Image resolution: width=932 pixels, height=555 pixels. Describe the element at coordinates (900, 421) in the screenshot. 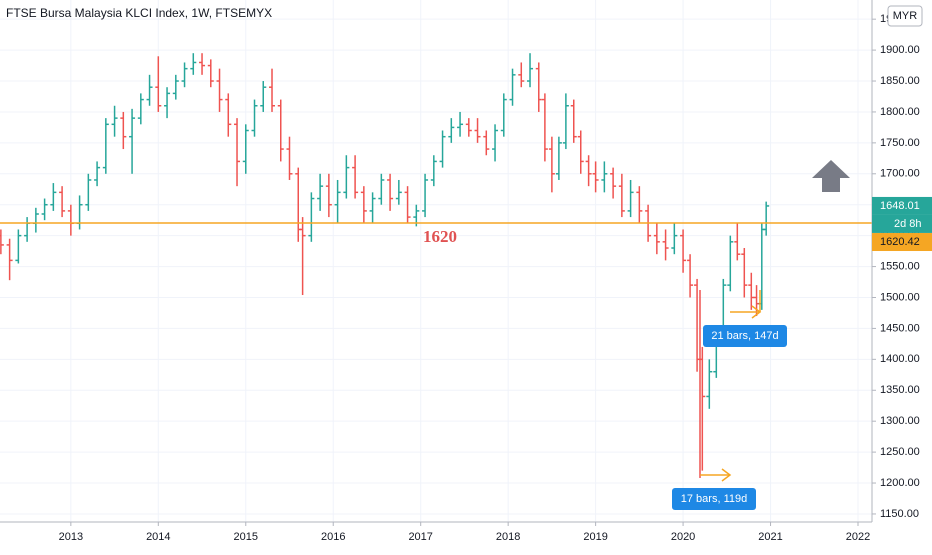

I see `y-tick-label: 1300.00` at that location.